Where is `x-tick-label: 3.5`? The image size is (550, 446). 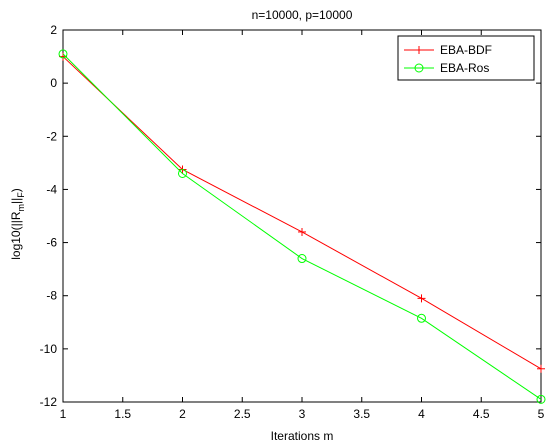 x-tick-label: 3.5 is located at coordinates (361, 414).